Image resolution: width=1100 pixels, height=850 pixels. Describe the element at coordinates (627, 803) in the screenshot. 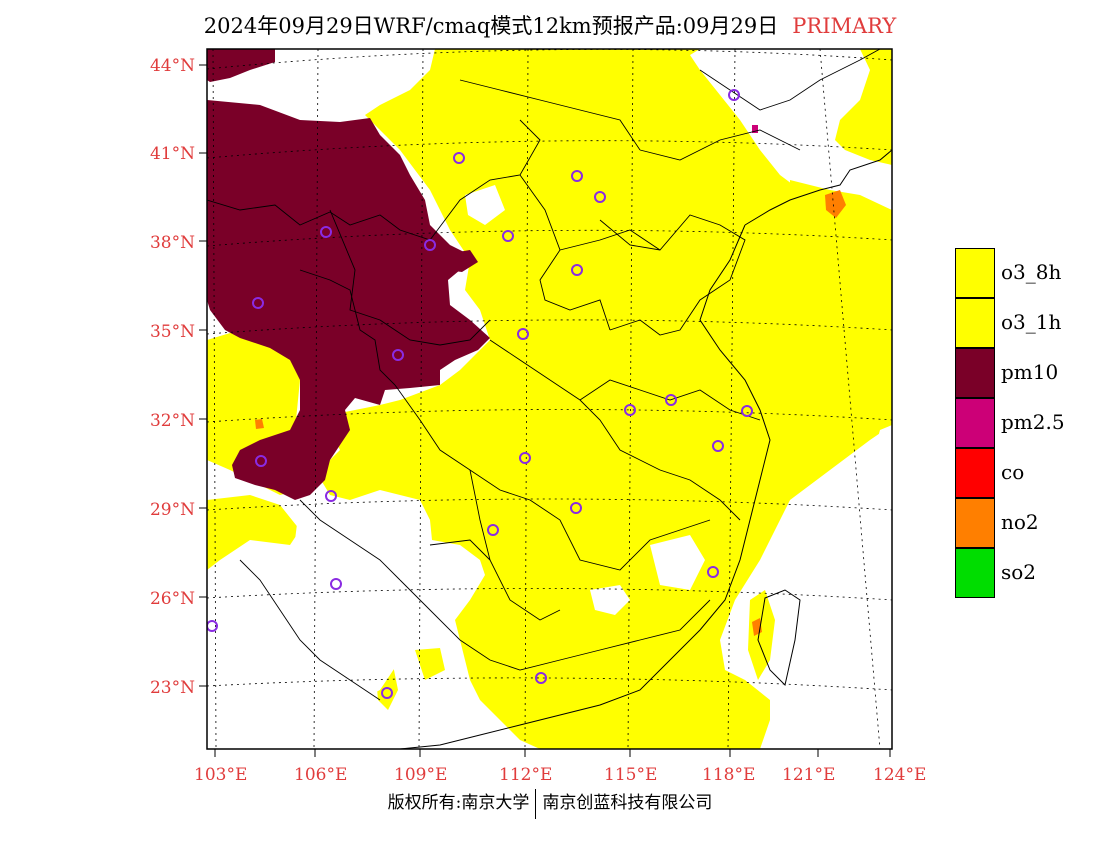

I see `copyright-company: 南京创蓝科技有限公司` at that location.